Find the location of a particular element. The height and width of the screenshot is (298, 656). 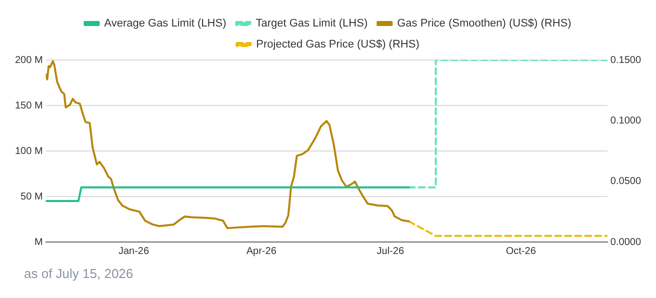

x-tick-label: Jan-26 is located at coordinates (134, 251).